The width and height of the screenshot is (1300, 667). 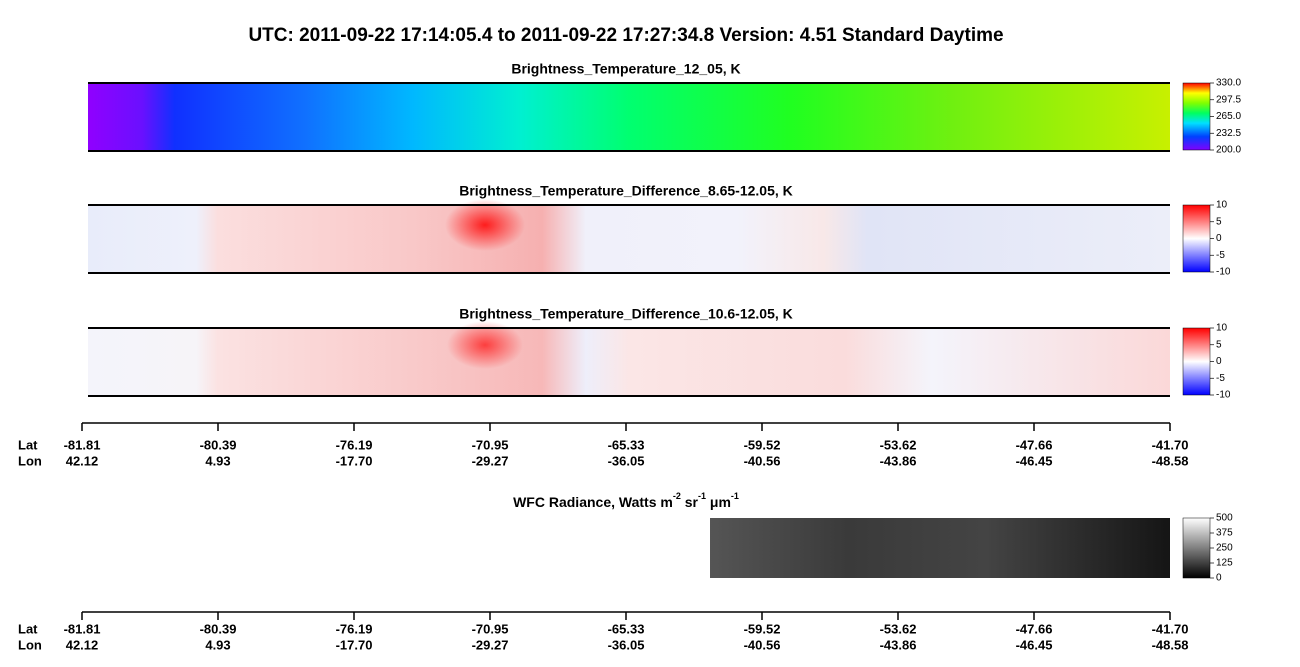 I want to click on colorbar-label: 232.5, so click(x=1228, y=133).